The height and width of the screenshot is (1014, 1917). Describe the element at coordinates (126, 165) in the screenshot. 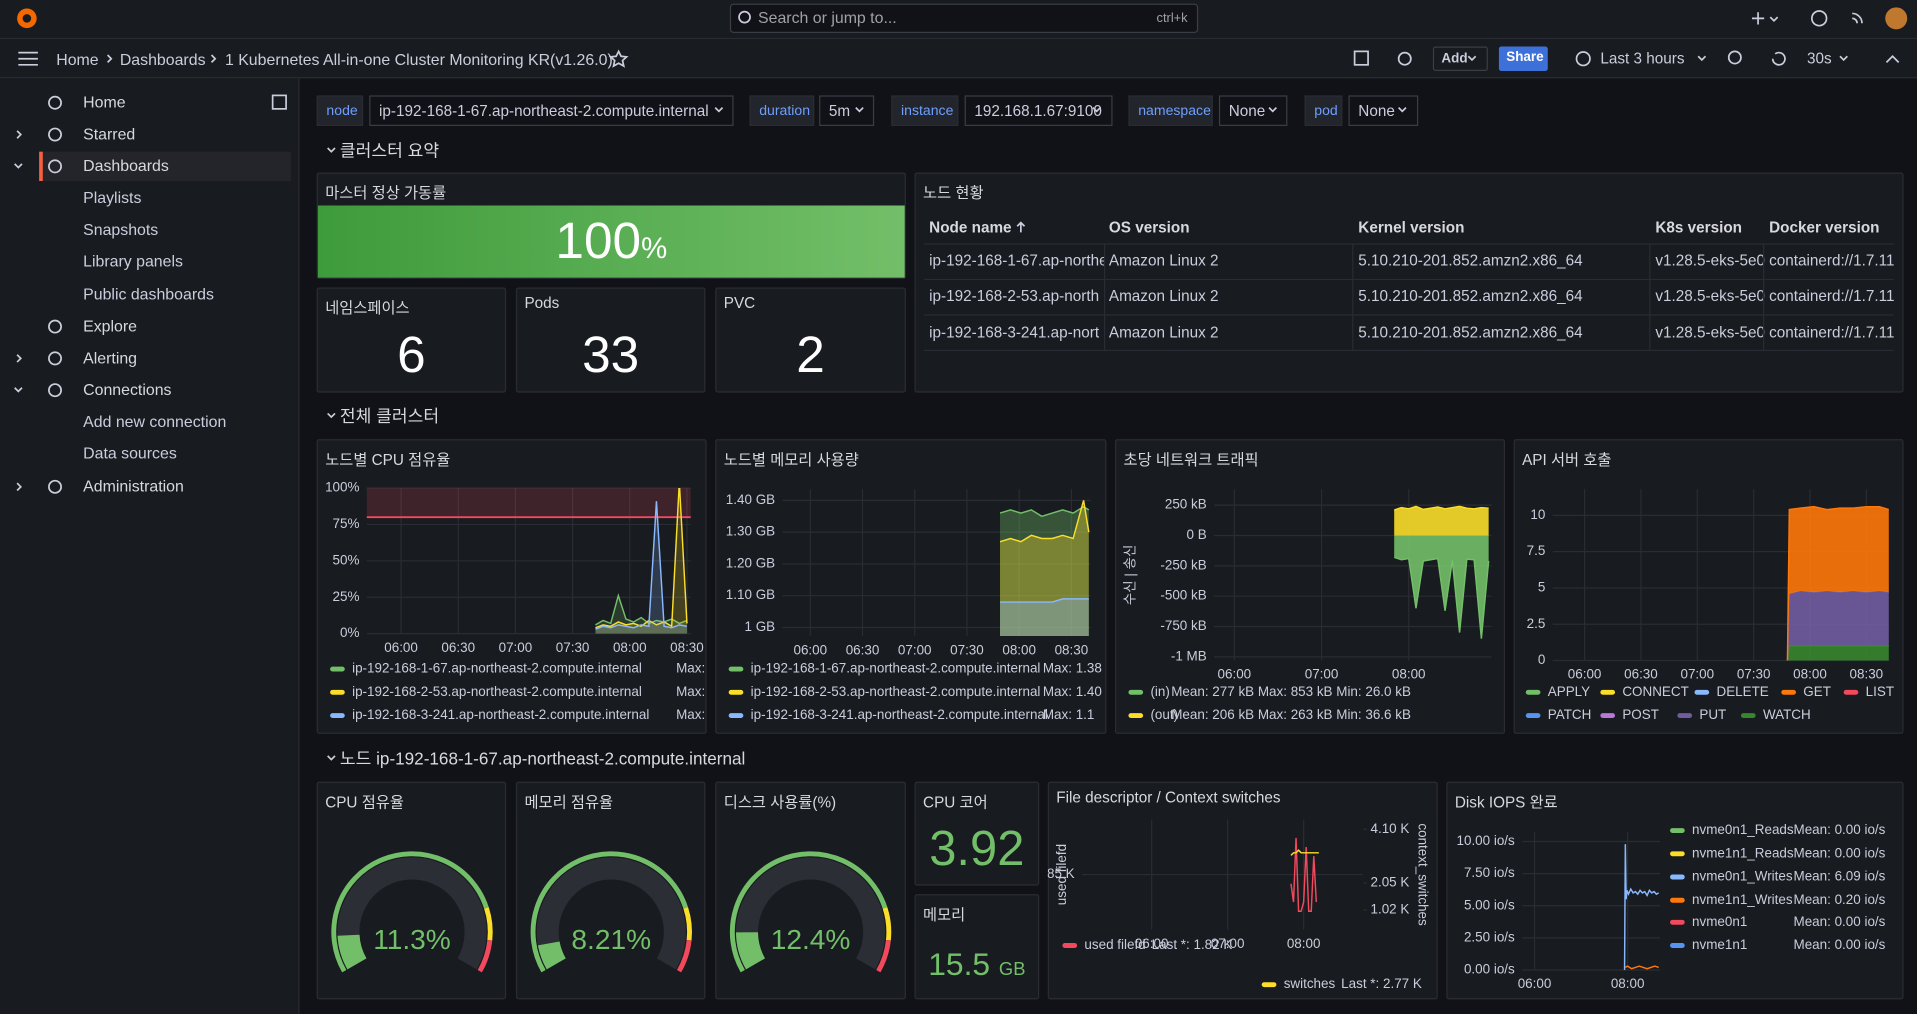

I see `nav-item: Dashboards` at that location.